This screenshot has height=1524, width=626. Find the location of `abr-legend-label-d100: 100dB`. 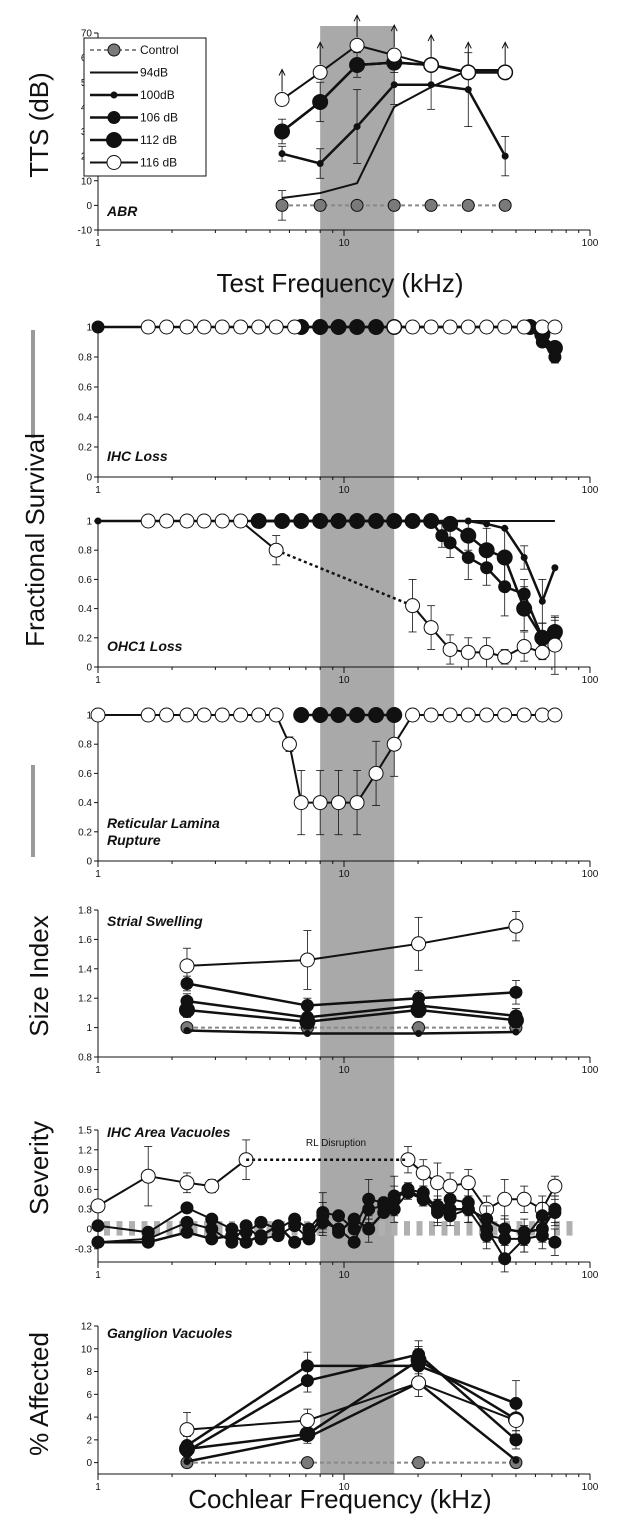

abr-legend-label-d100: 100dB is located at coordinates (157, 95).